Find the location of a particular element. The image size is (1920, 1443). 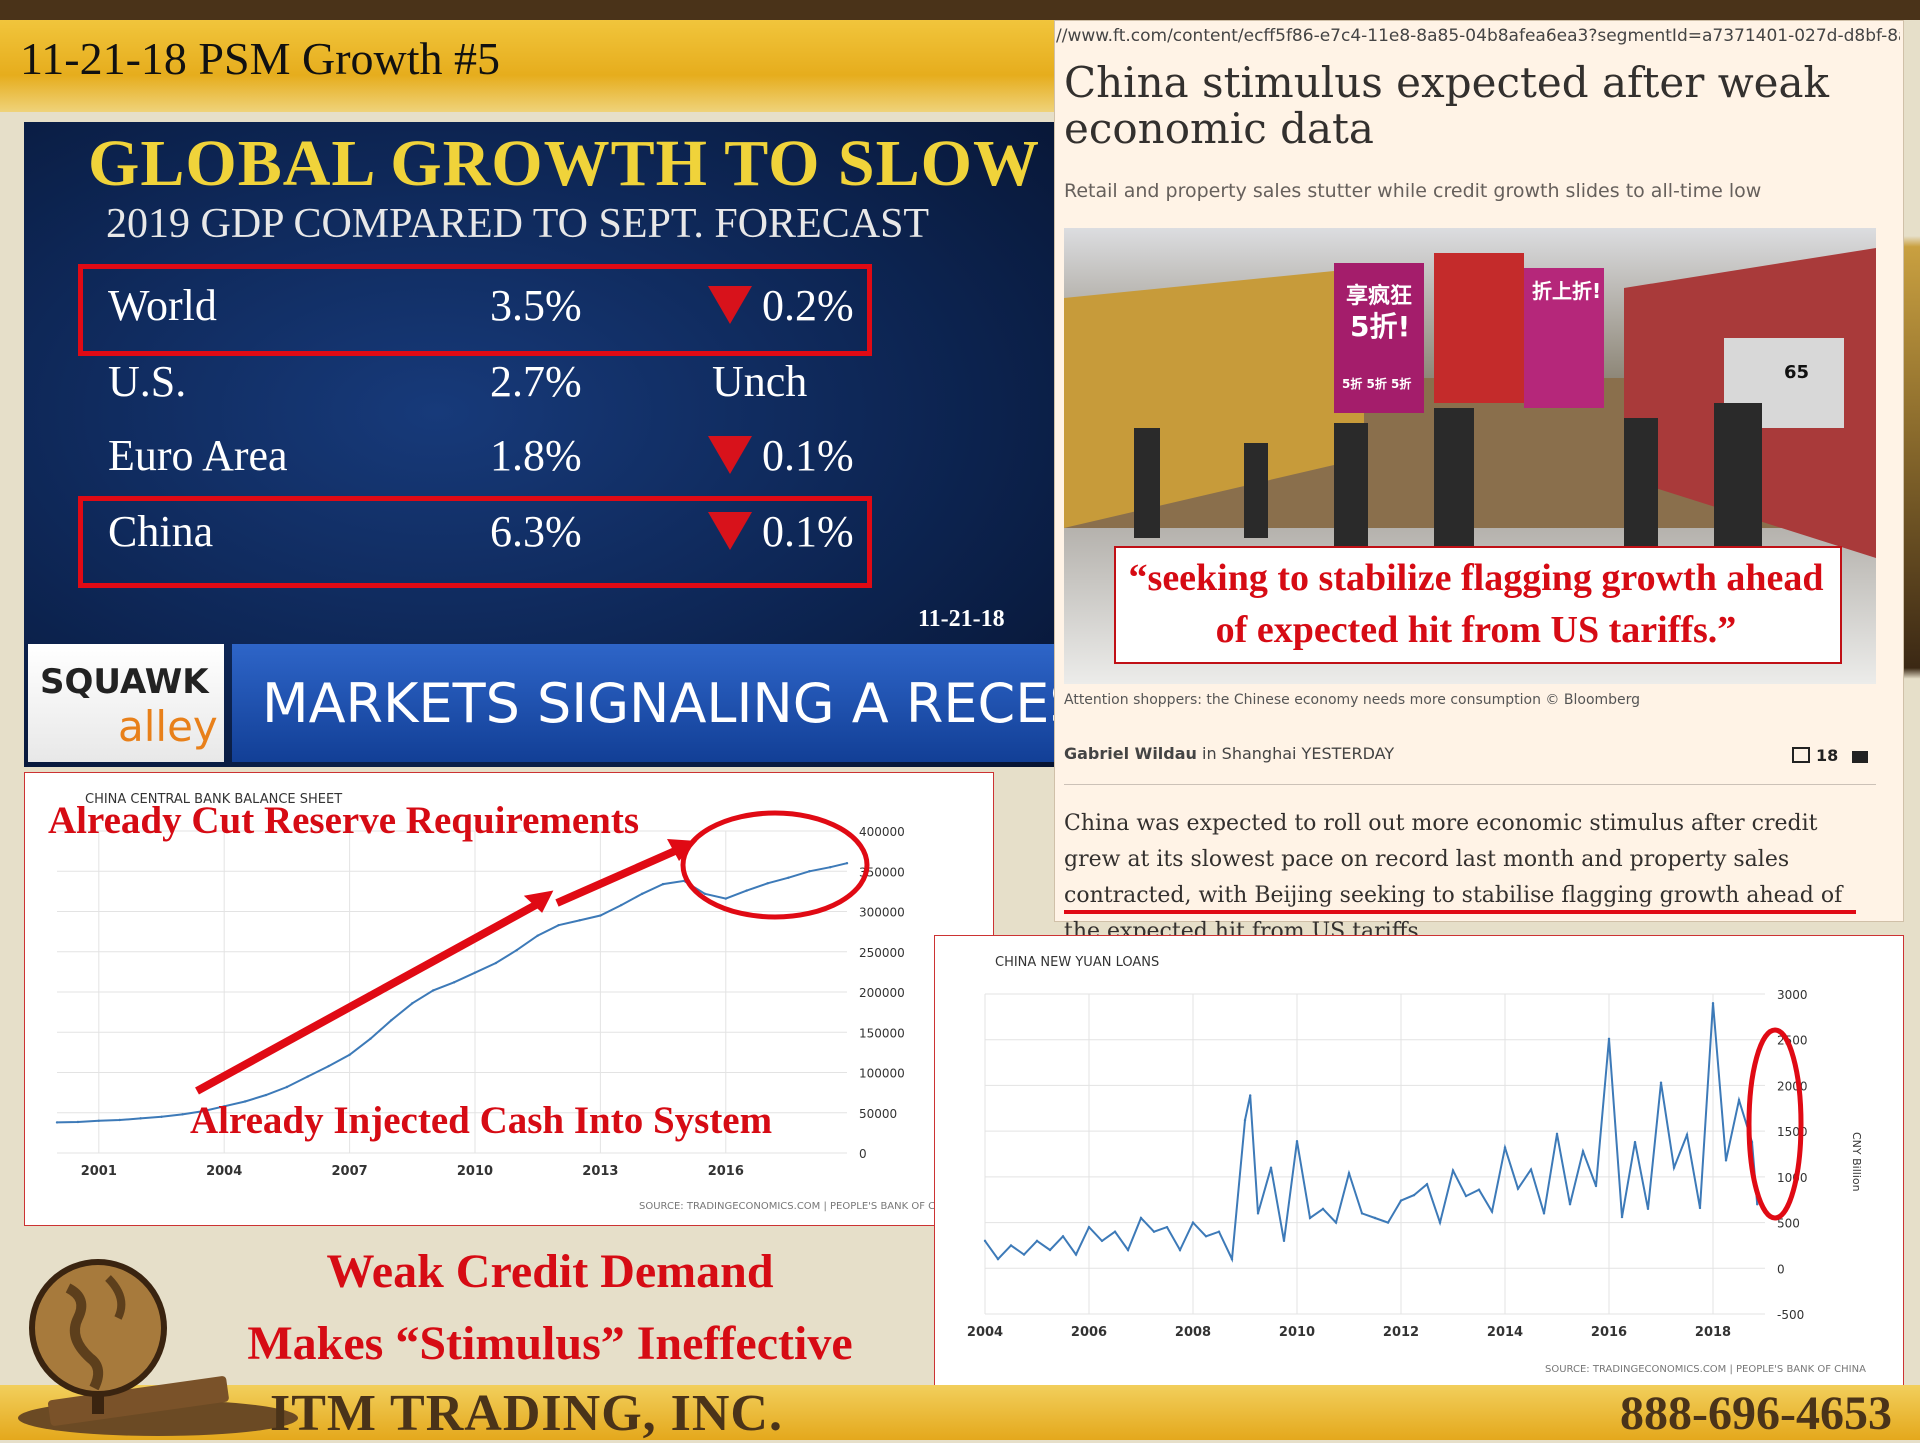

x-tick-label: 2012 is located at coordinates (1401, 1332).